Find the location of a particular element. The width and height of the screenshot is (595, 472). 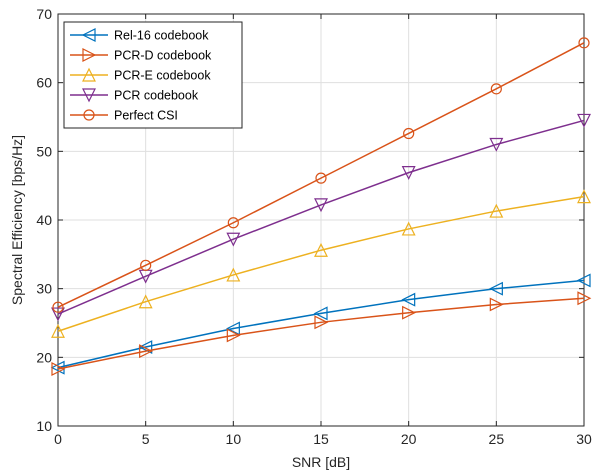

series-line is located at coordinates (321, 333).